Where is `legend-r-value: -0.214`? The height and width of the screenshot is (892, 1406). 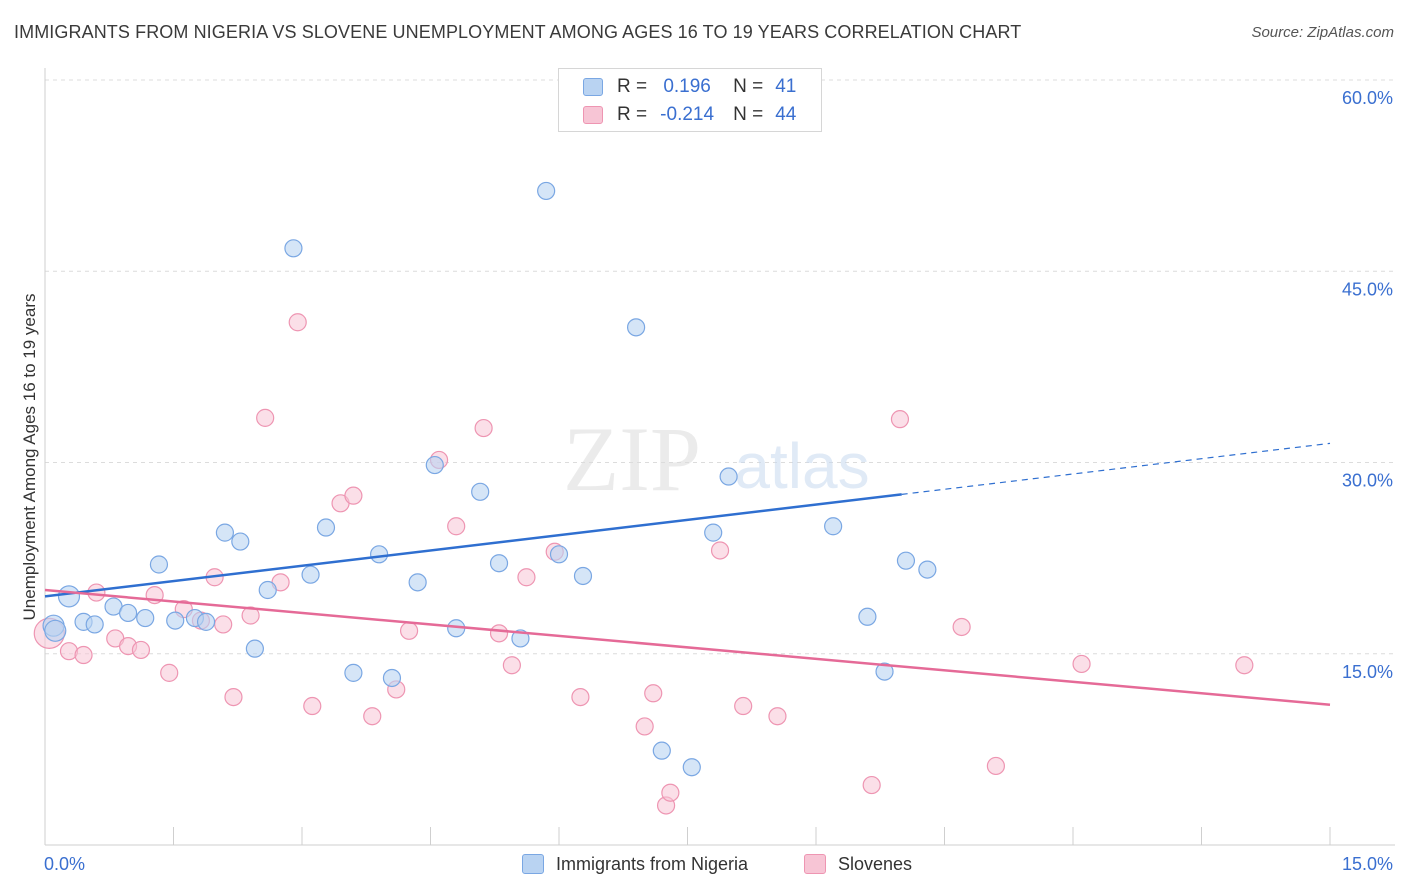 legend-r-value: -0.214 is located at coordinates (687, 114).